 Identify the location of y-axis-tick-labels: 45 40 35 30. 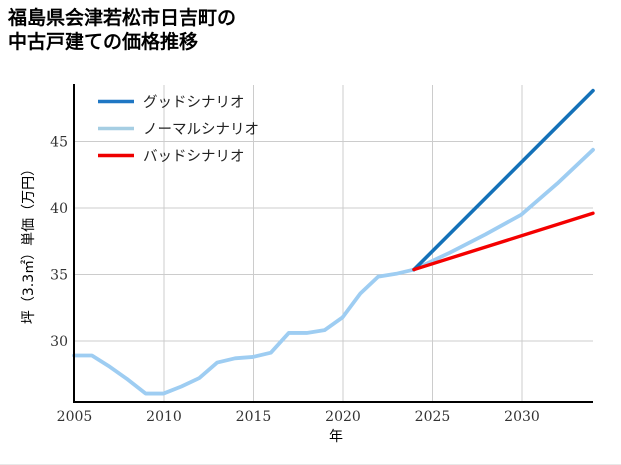
(59, 243).